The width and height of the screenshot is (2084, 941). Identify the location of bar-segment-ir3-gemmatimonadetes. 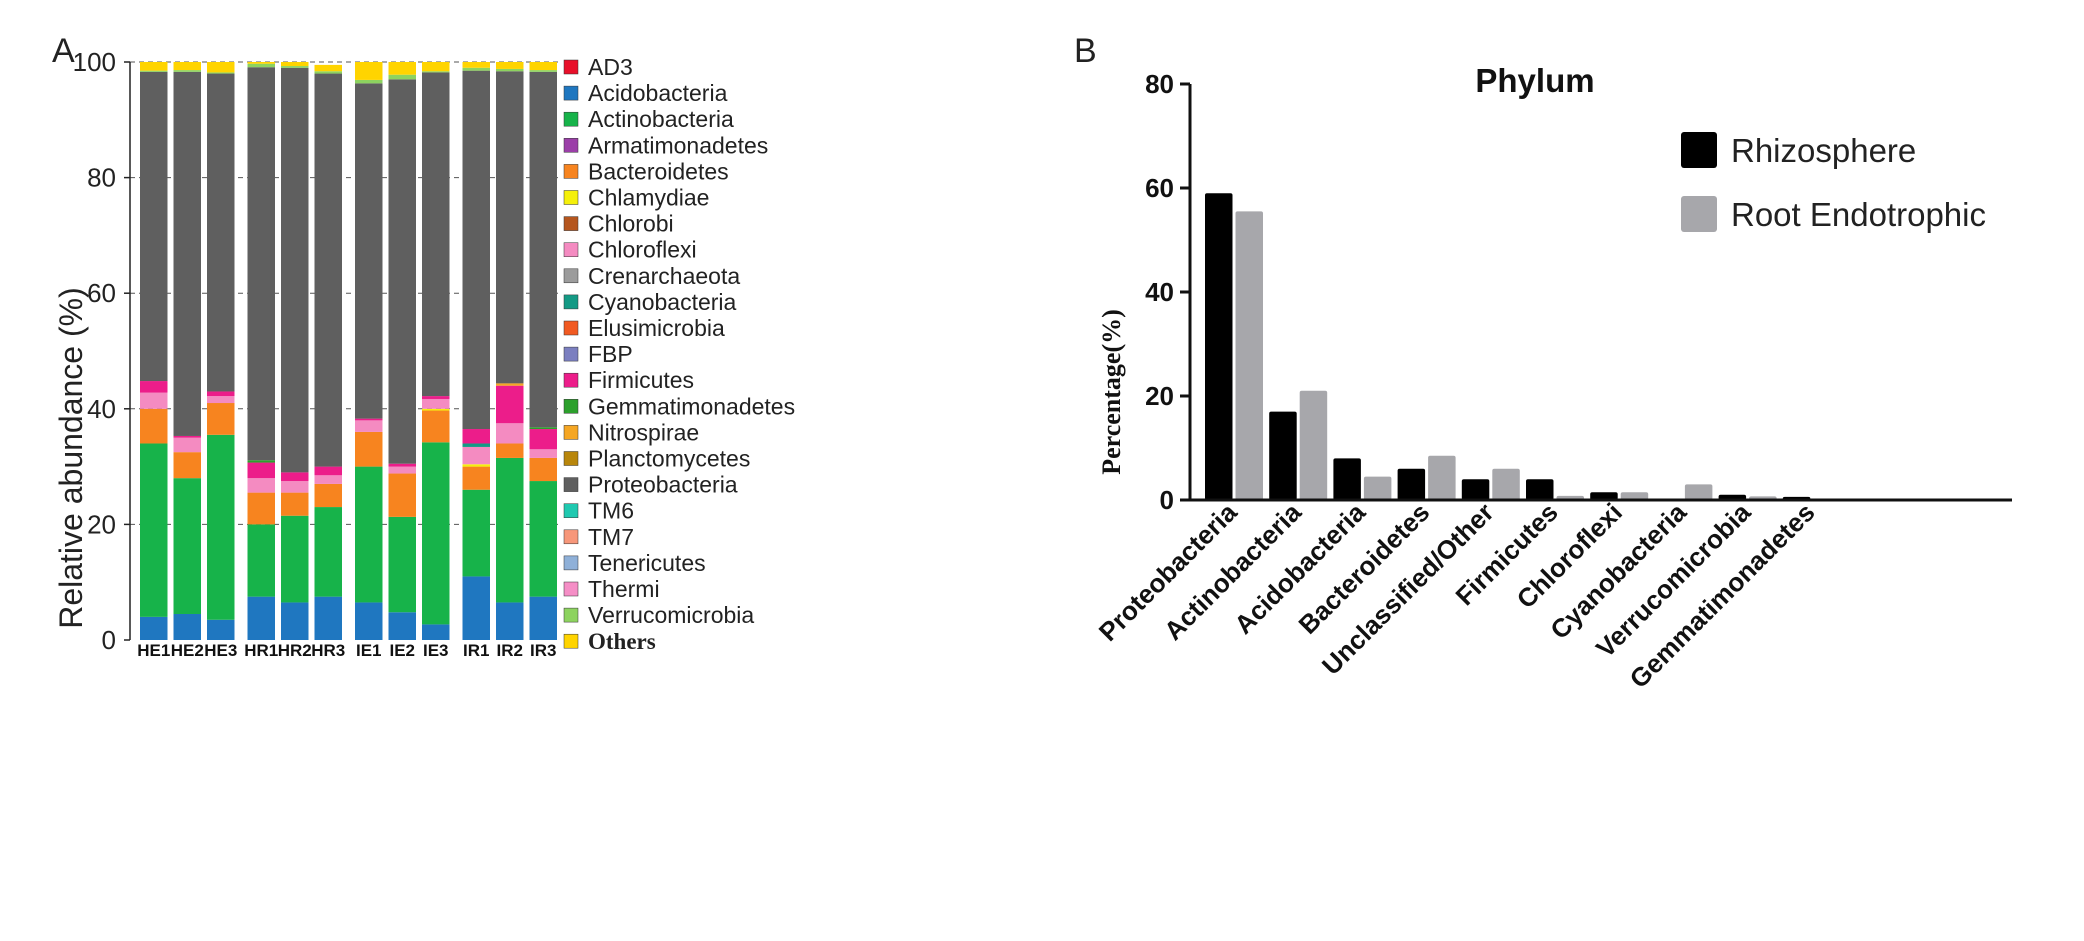
(543, 428).